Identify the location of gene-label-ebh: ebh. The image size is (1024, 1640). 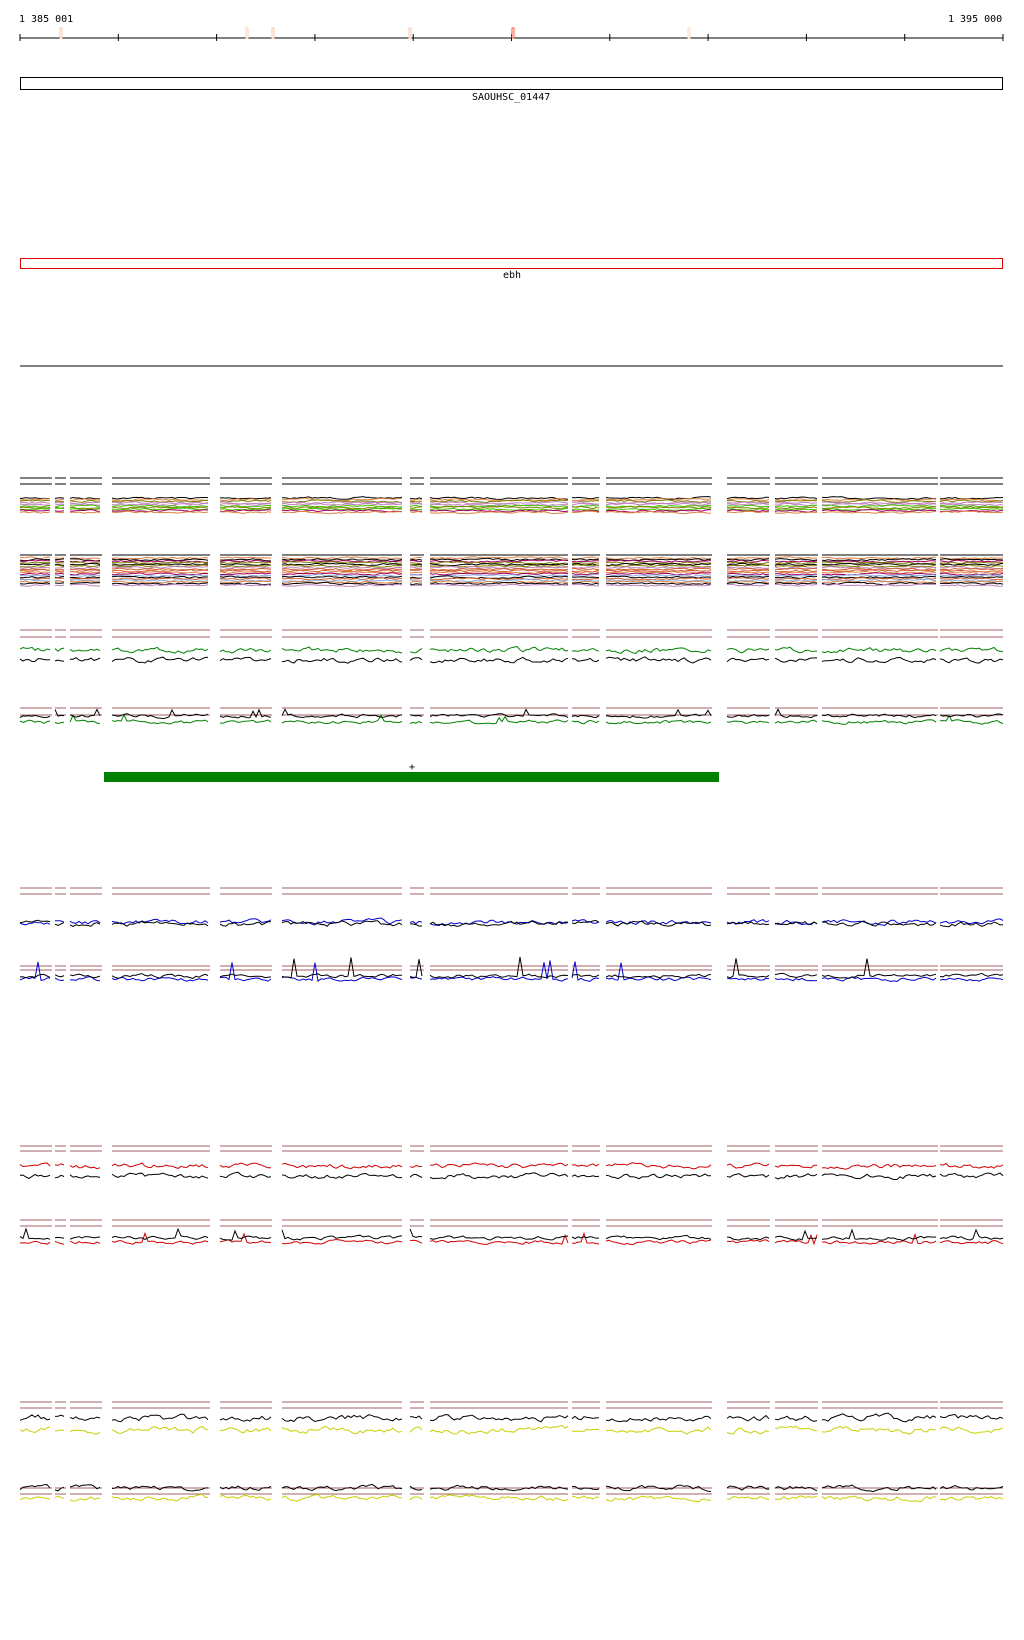
(512, 275).